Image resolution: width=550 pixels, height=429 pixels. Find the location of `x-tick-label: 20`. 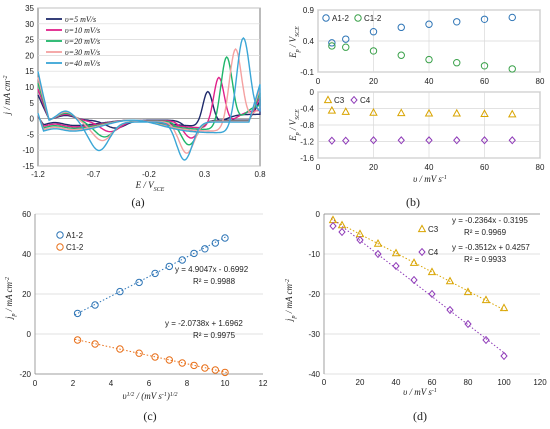

x-tick-label: 20 is located at coordinates (360, 382).